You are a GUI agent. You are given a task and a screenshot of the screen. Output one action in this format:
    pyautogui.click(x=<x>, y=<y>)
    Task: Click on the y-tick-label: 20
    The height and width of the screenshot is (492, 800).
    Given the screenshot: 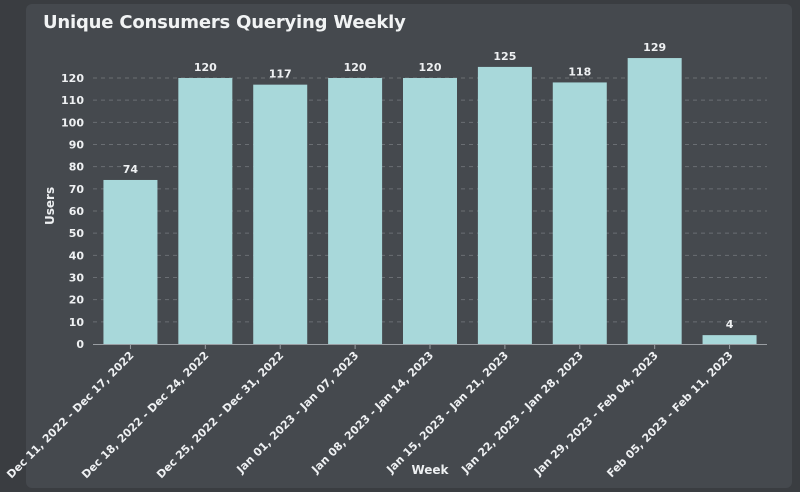 What is the action you would take?
    pyautogui.click(x=77, y=300)
    